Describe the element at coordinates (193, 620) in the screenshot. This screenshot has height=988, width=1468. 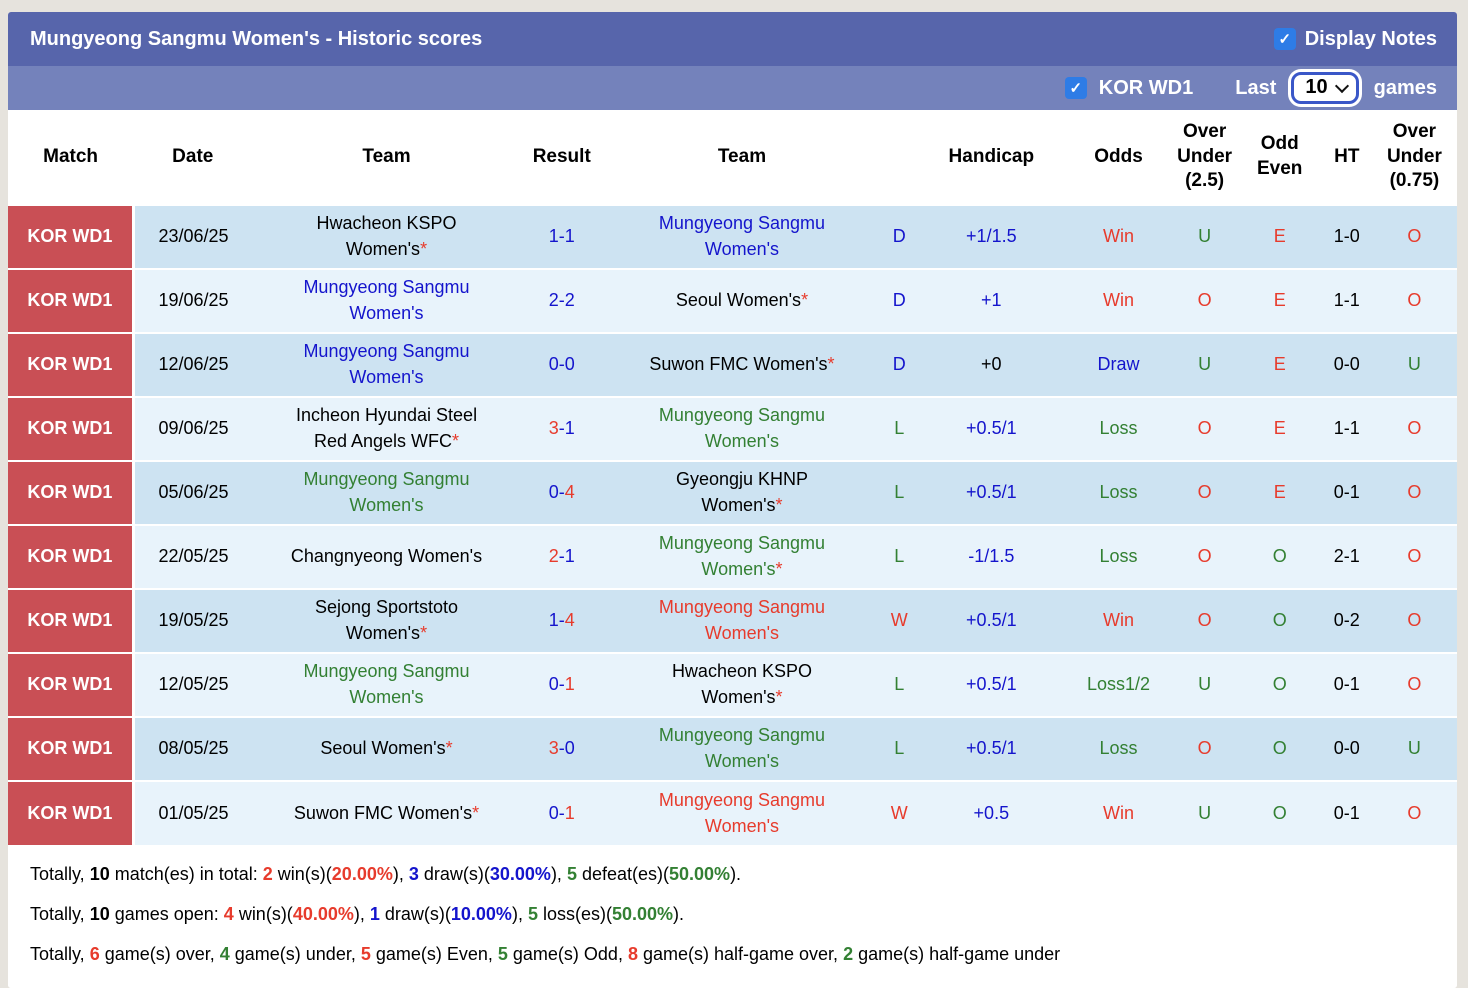
I see `date-cell: 19/05/25` at that location.